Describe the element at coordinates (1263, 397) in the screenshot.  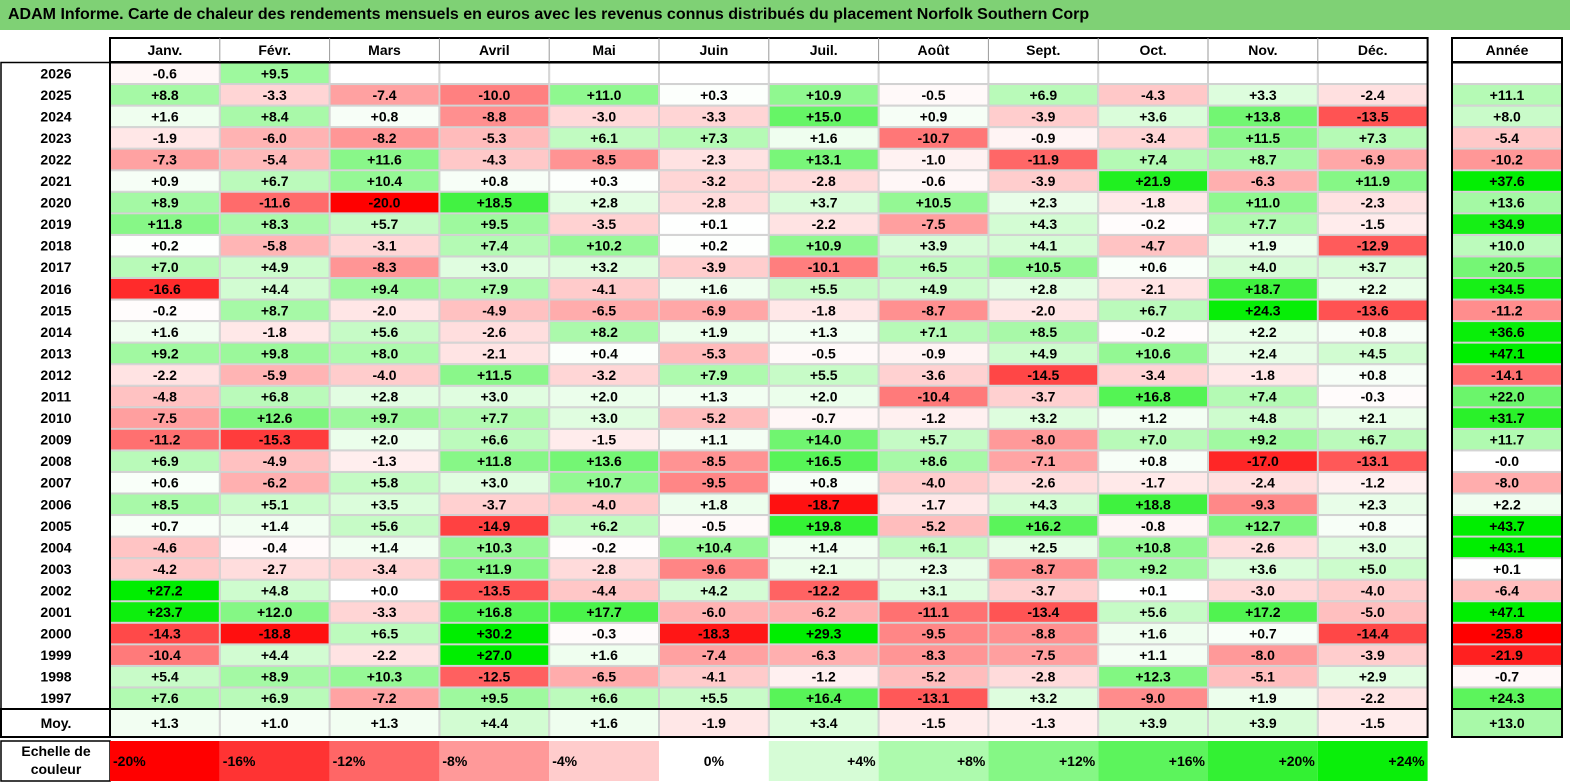
I see `cell-value: +7.4` at that location.